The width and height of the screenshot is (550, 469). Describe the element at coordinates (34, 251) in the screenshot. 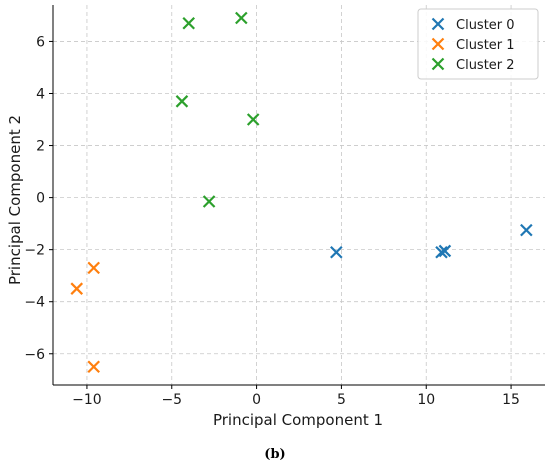

I see `y-tick-label: −2` at that location.